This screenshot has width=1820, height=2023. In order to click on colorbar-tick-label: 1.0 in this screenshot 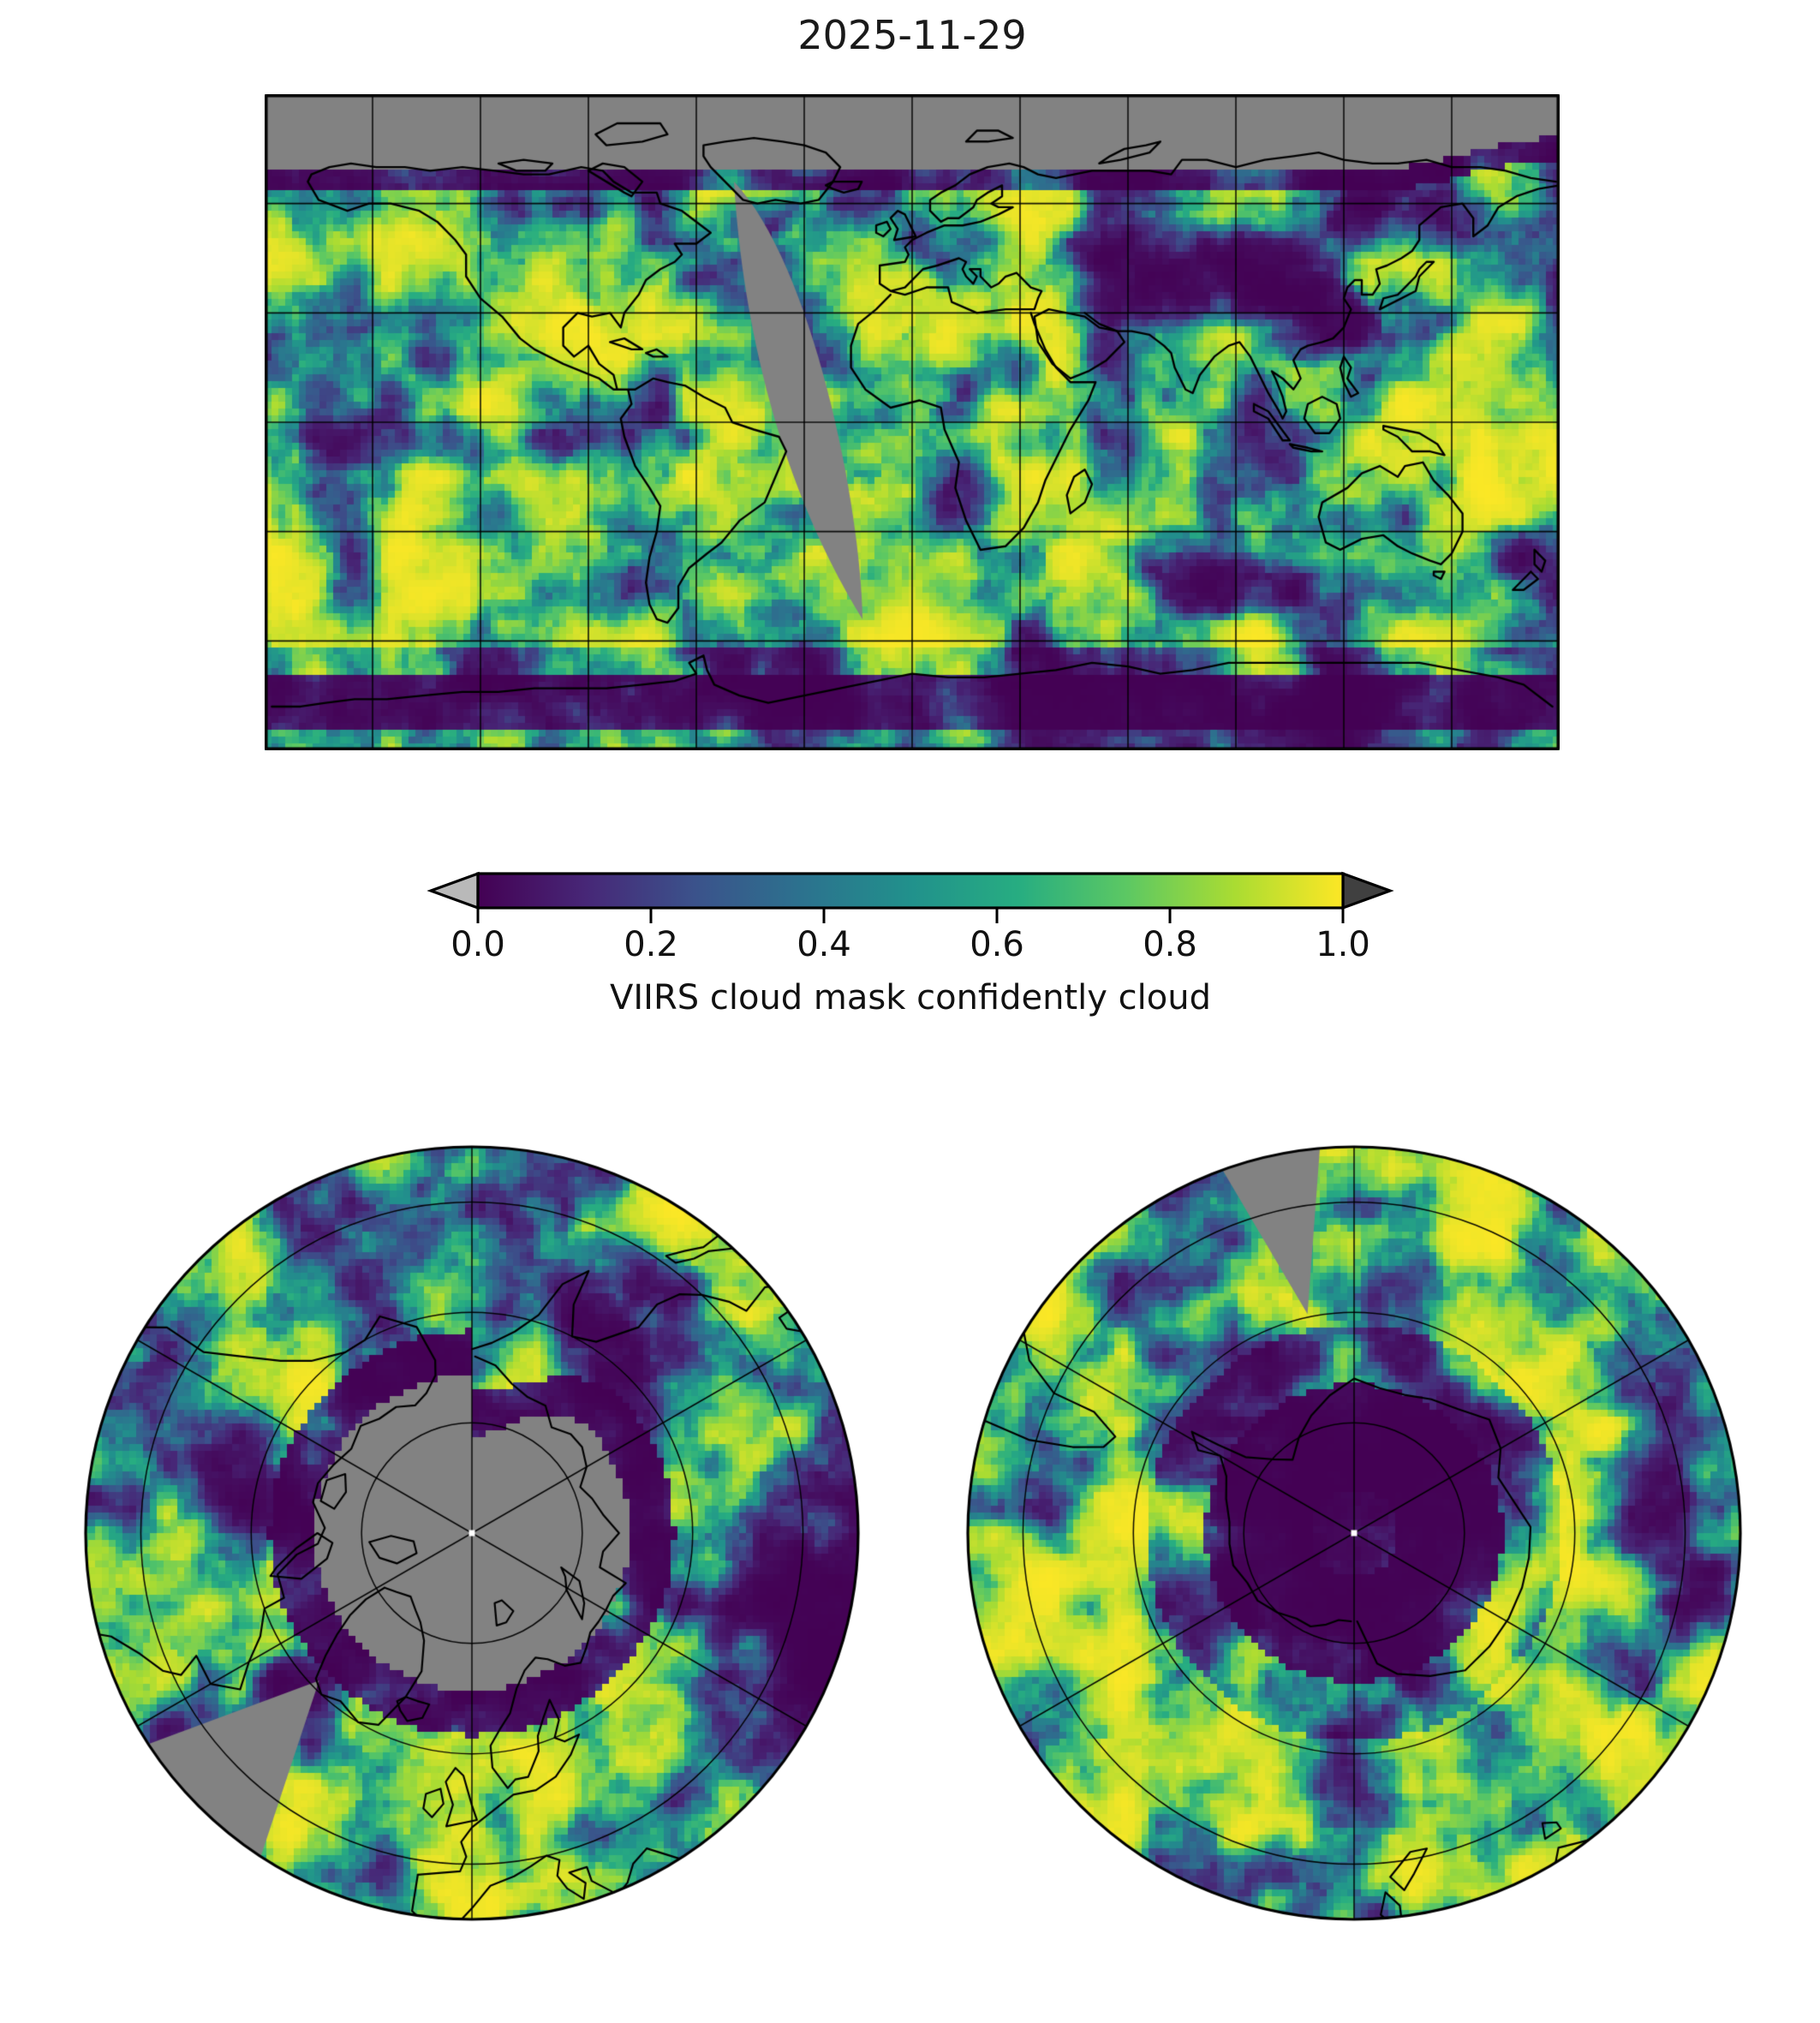, I will do `click(1343, 944)`.